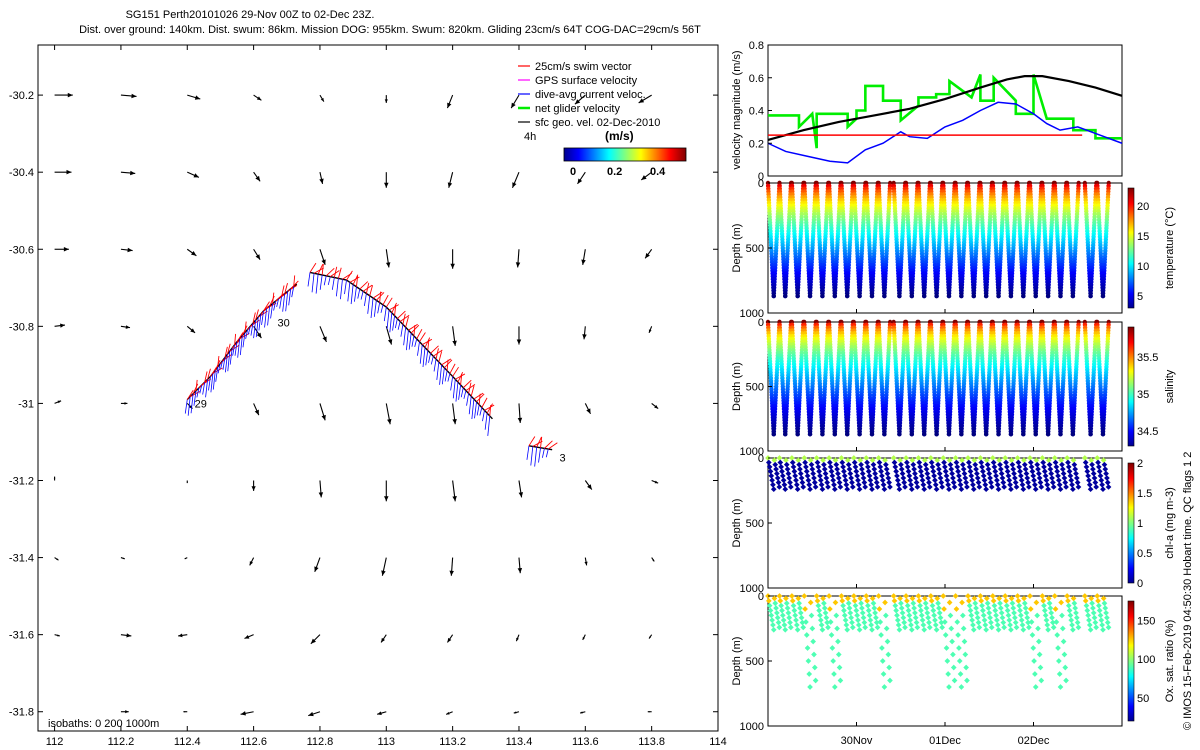 This screenshot has height=750, width=1200. What do you see at coordinates (21, 559) in the screenshot?
I see `map-ytick-label: -31.4` at bounding box center [21, 559].